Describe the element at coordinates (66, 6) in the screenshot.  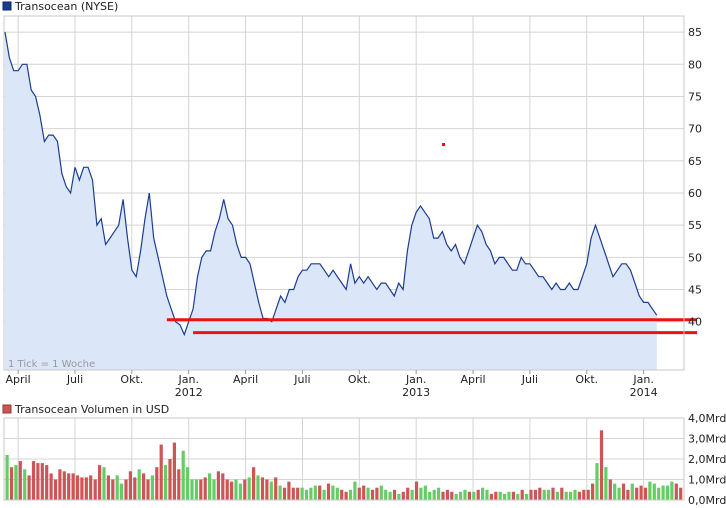
I see `legend-price: Transocean (NYSE)` at that location.